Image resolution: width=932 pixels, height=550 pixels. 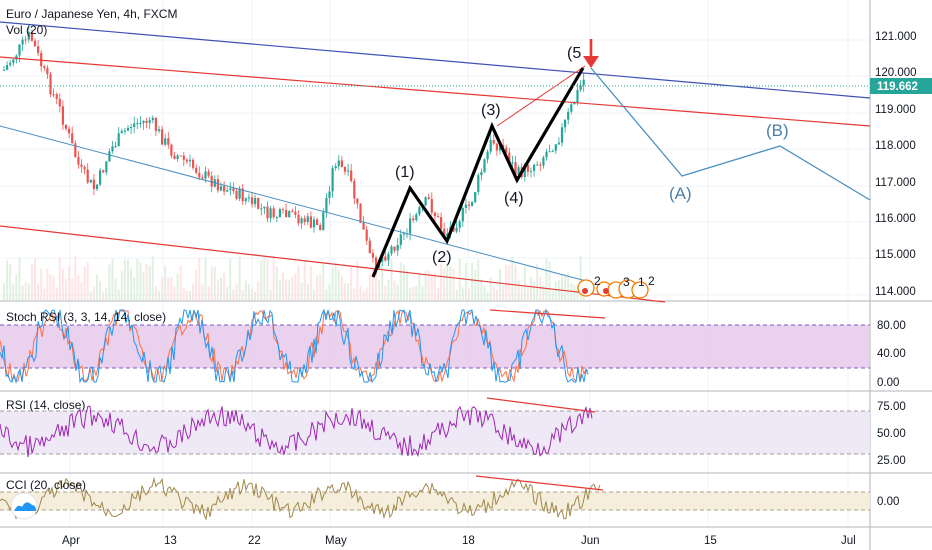 I want to click on red-channel-upper-line, so click(x=435, y=91).